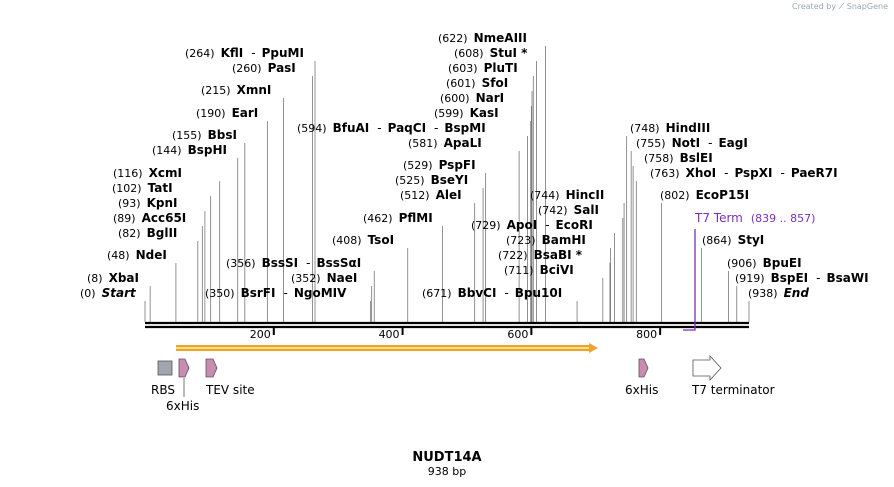 The image size is (894, 487). I want to click on site-name: BfuAI, so click(351, 128).